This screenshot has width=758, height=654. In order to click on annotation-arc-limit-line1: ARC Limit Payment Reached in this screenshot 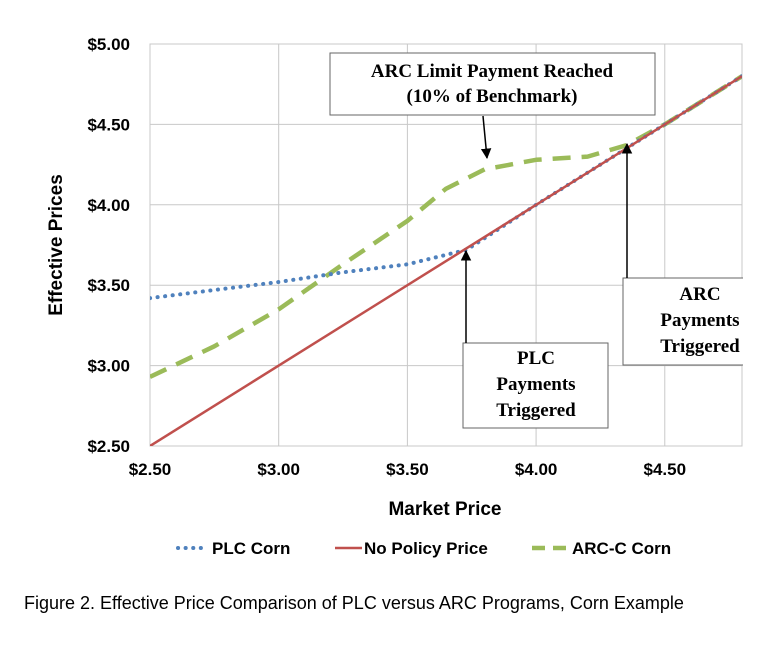, I will do `click(492, 71)`.